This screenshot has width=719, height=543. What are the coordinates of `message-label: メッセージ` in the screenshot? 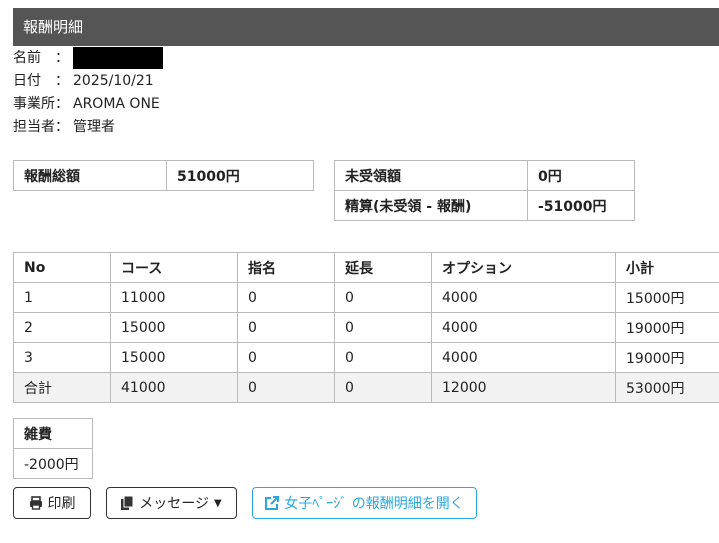 It's located at (174, 504).